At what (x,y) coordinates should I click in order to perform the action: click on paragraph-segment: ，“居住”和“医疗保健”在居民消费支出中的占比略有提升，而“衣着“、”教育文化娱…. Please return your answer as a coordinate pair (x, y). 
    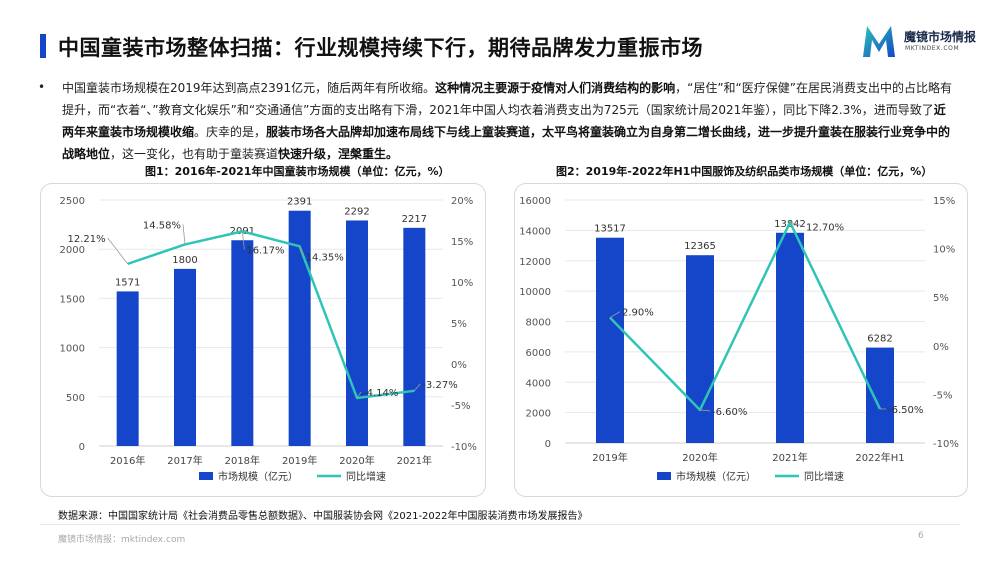
    Looking at the image, I should click on (507, 99).